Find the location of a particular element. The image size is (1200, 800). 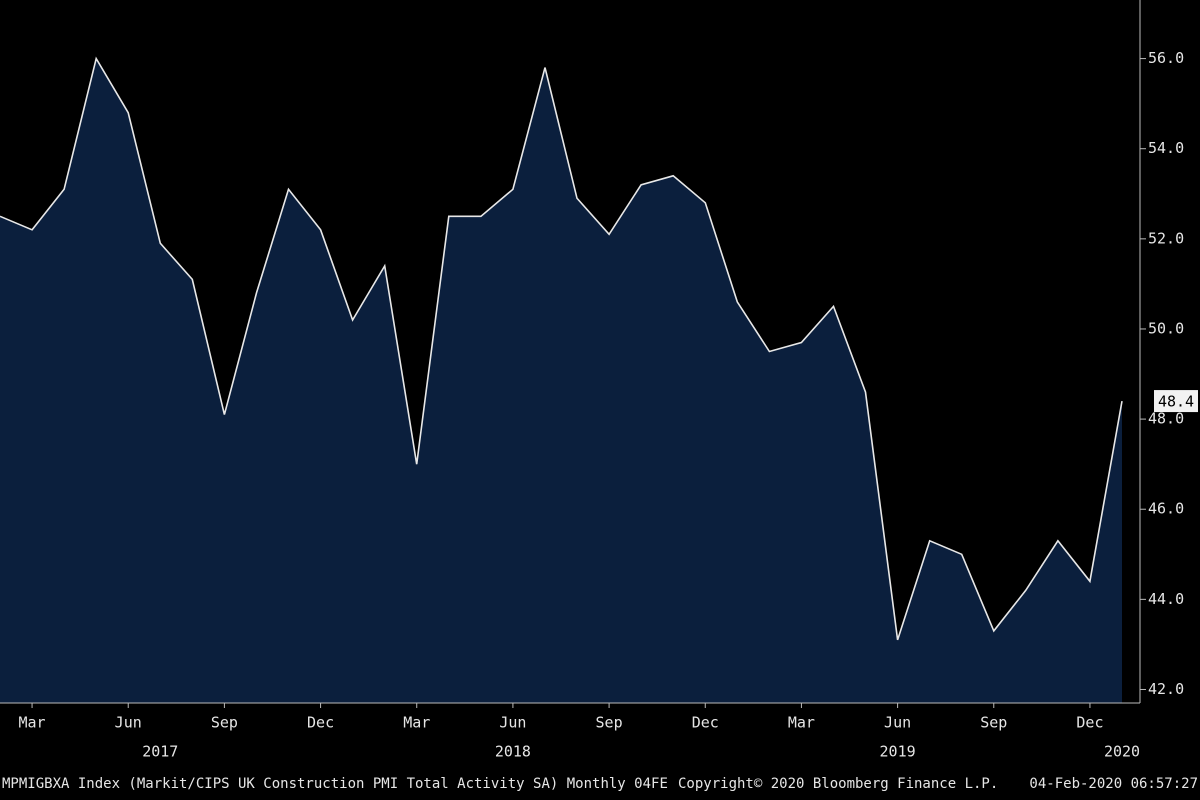

year-label: 2017 is located at coordinates (160, 752).